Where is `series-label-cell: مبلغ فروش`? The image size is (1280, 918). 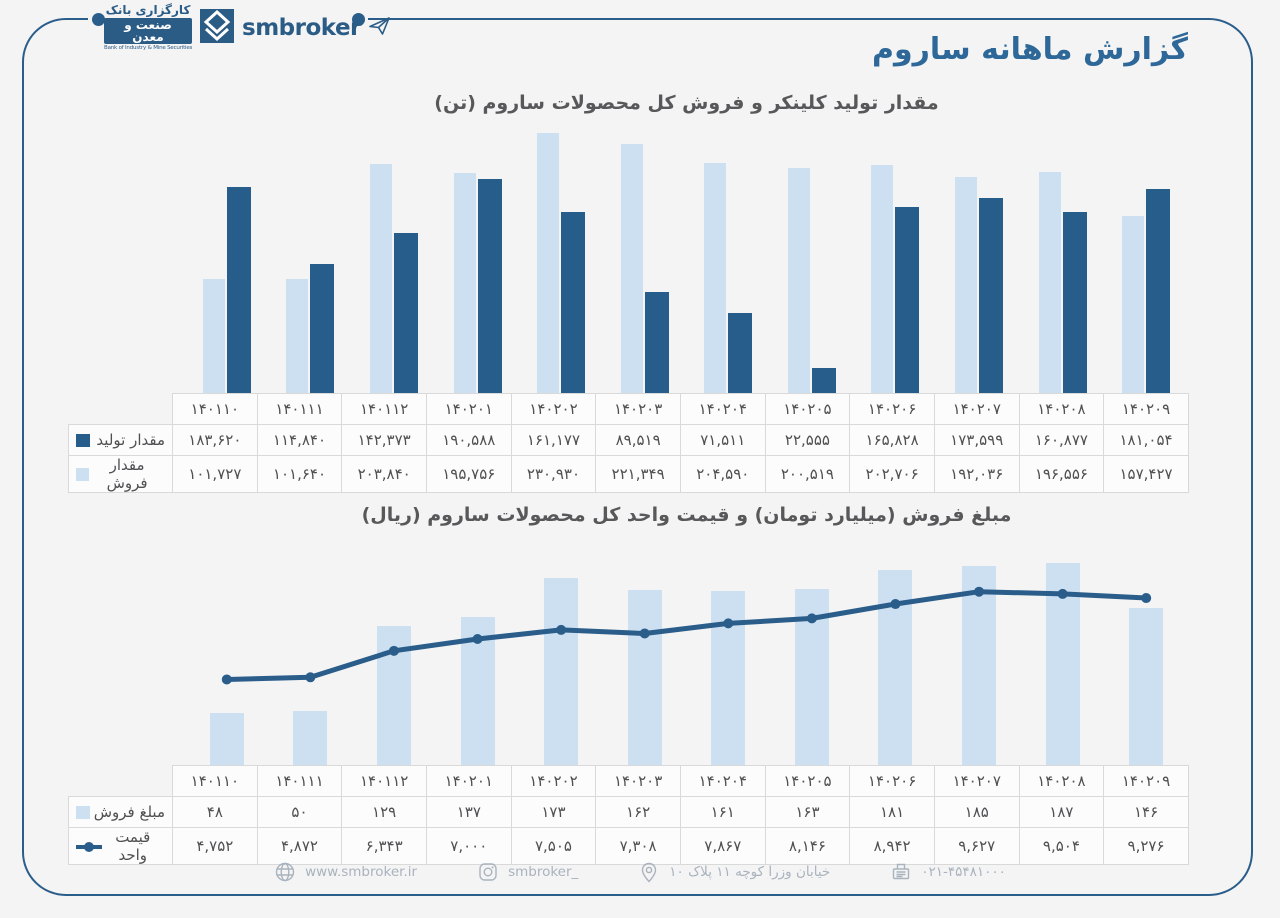
series-label-cell: مبلغ فروش is located at coordinates (120, 812).